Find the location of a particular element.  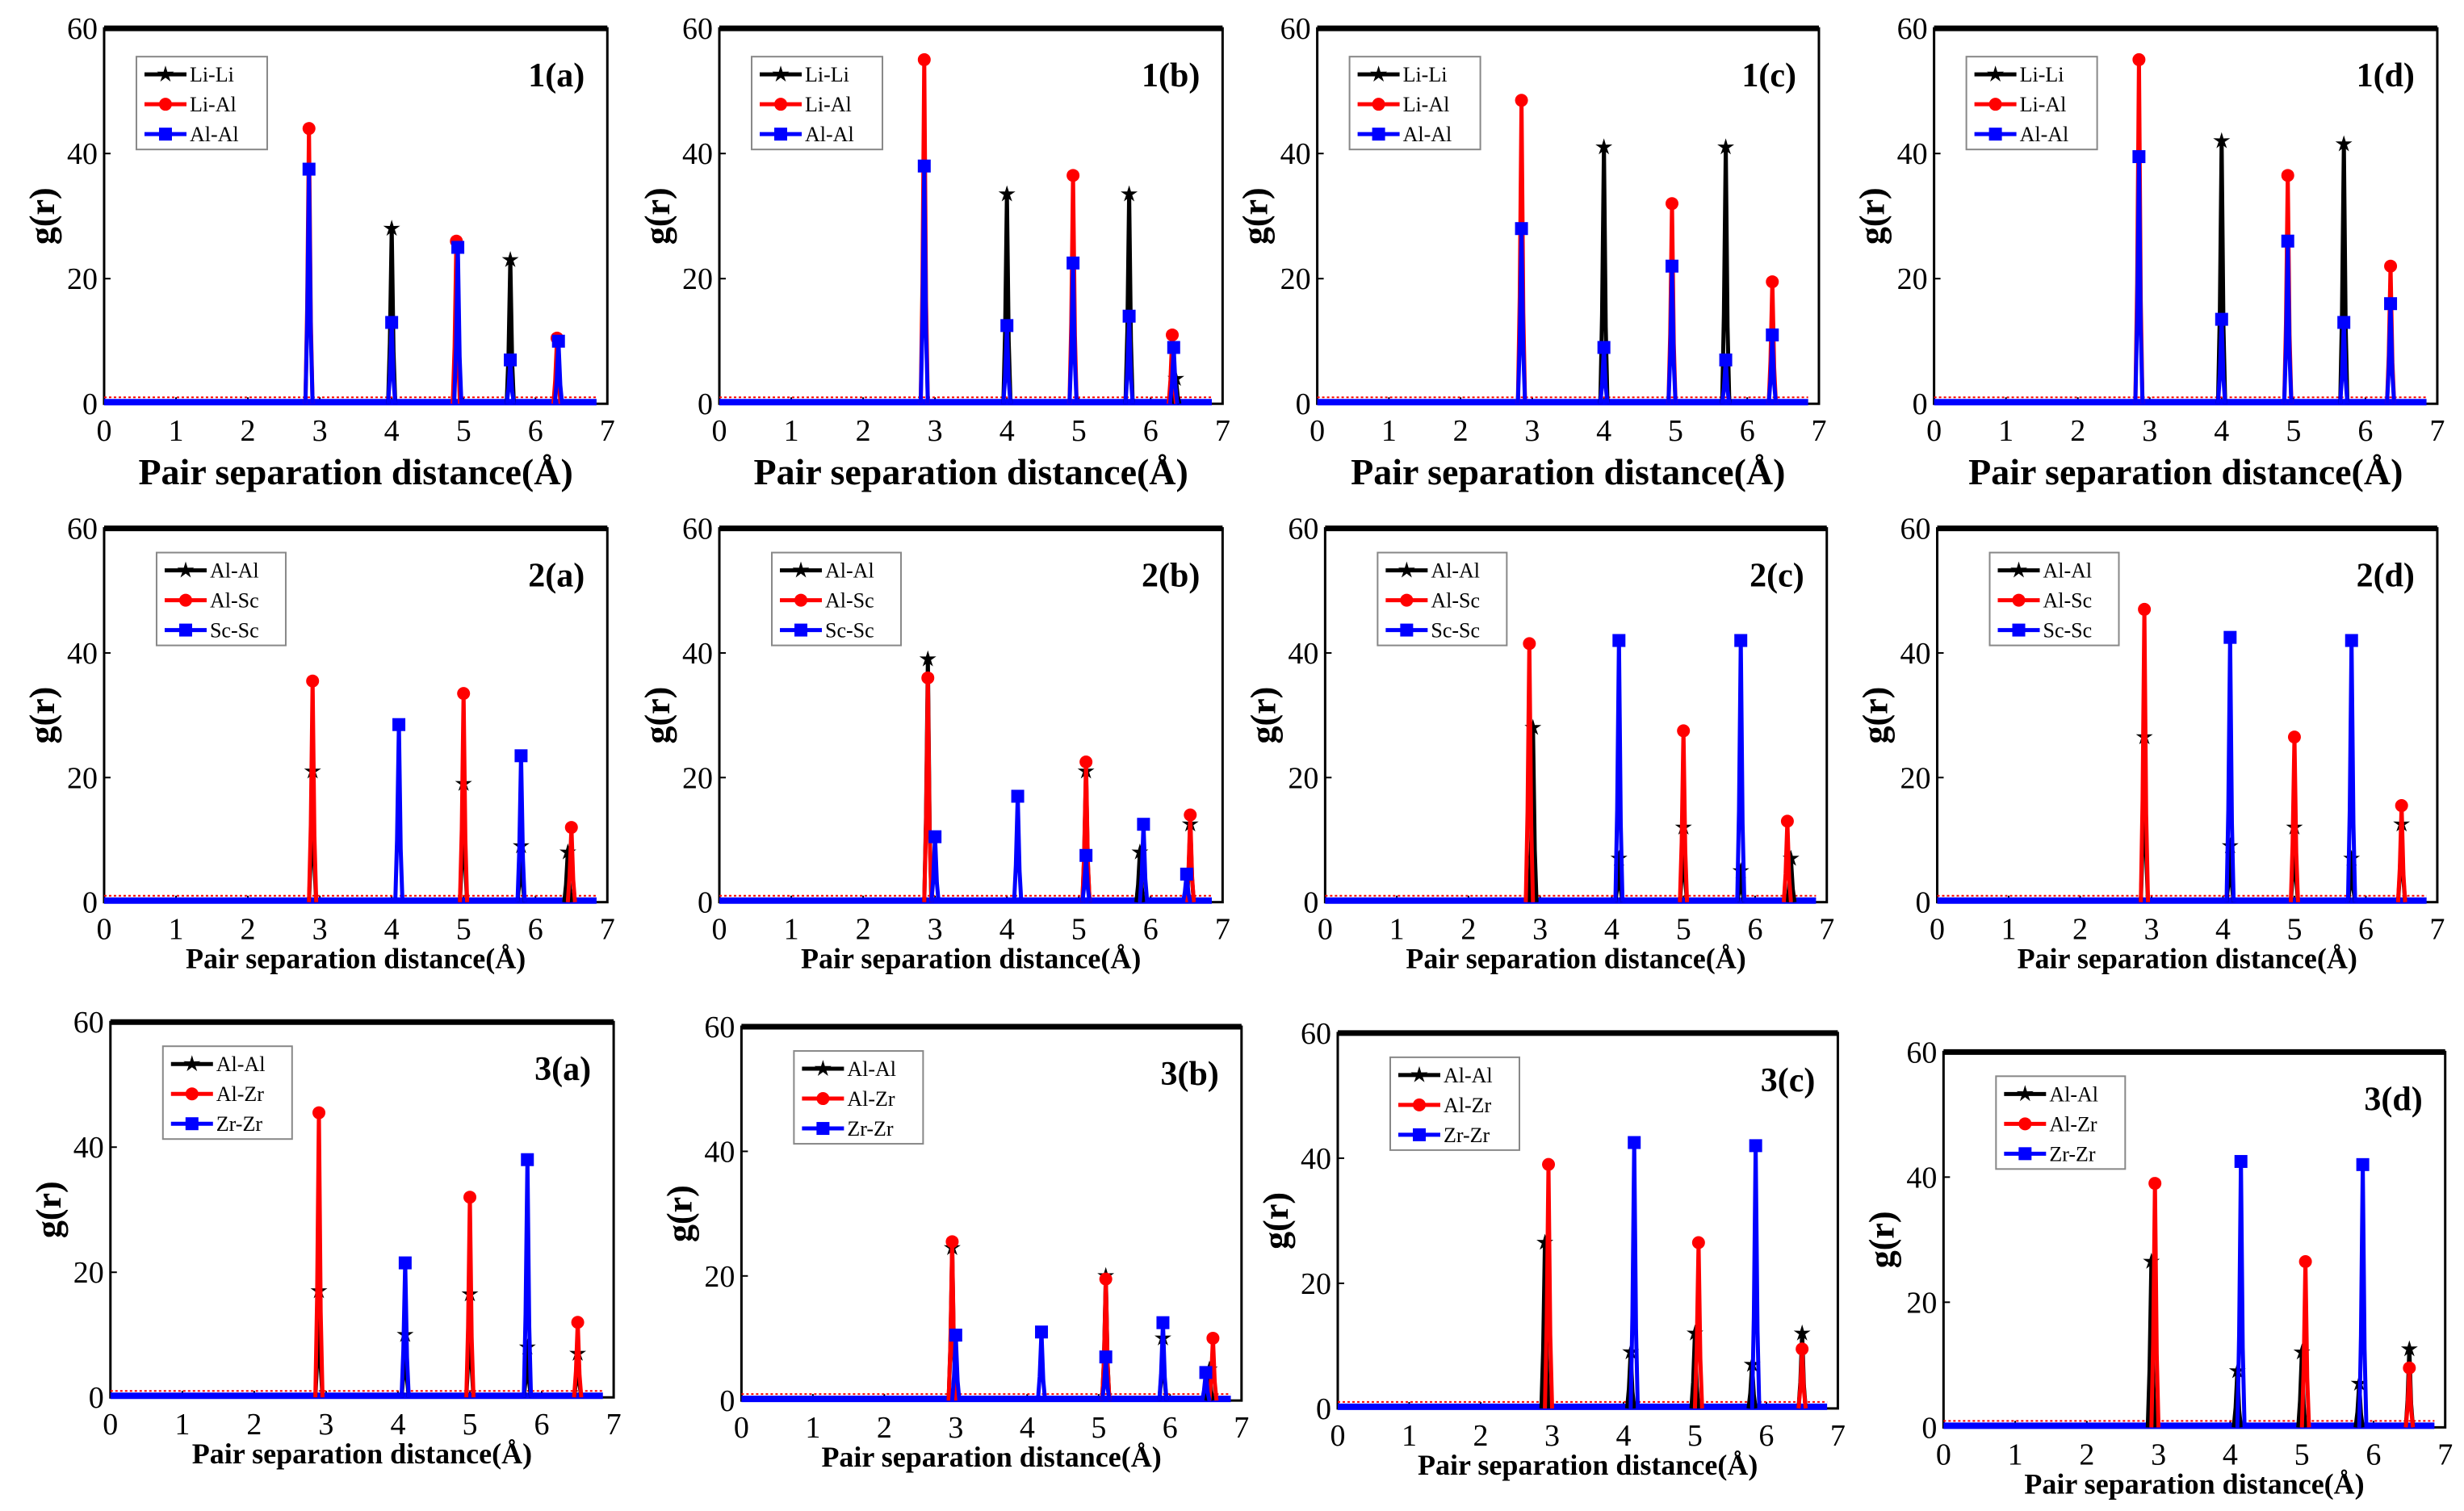

series-Sc-Sc is located at coordinates (1680, 768).